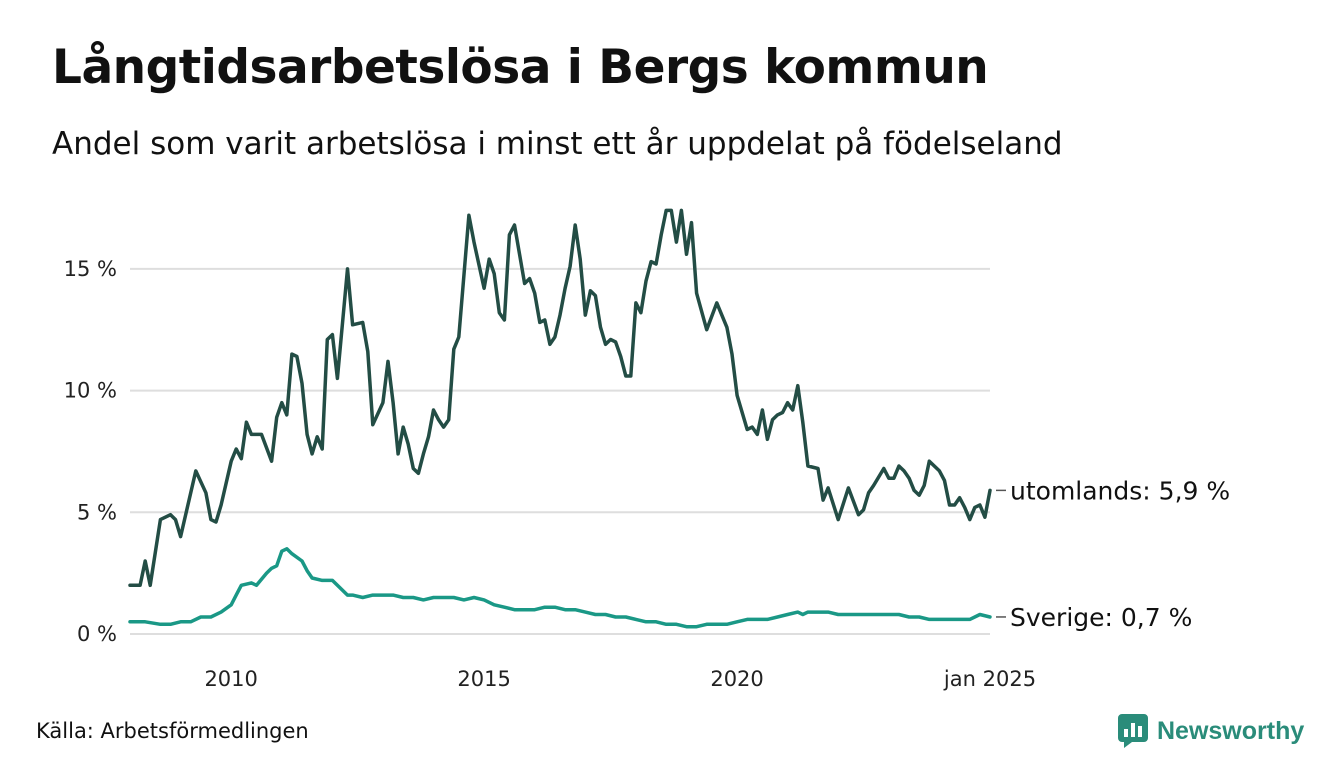  Describe the element at coordinates (97, 512) in the screenshot. I see `y-tick-label: 5 %` at that location.